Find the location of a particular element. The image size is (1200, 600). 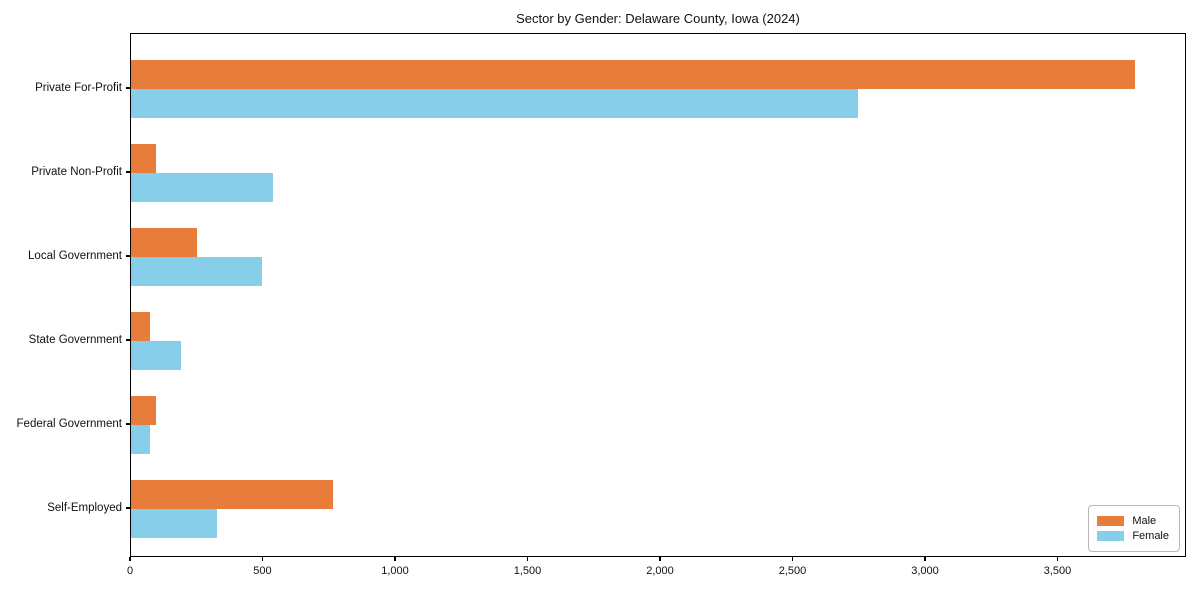

y-tick-label: Federal Government is located at coordinates (69, 424).